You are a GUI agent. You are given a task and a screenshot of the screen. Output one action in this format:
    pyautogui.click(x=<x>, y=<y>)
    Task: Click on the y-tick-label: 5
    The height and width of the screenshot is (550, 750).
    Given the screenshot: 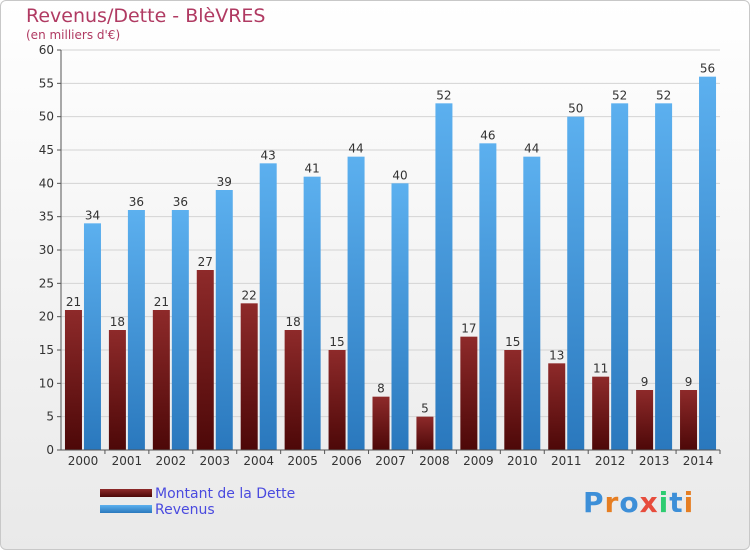 What is the action you would take?
    pyautogui.click(x=50, y=417)
    